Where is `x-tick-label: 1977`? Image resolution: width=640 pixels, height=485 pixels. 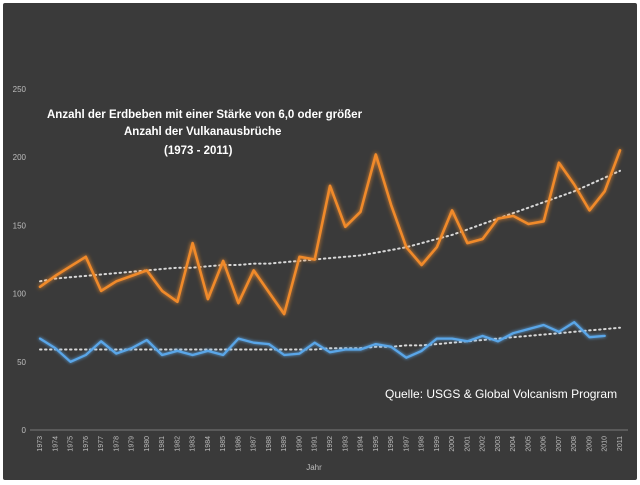
x-tick-label: 1977 is located at coordinates (101, 444).